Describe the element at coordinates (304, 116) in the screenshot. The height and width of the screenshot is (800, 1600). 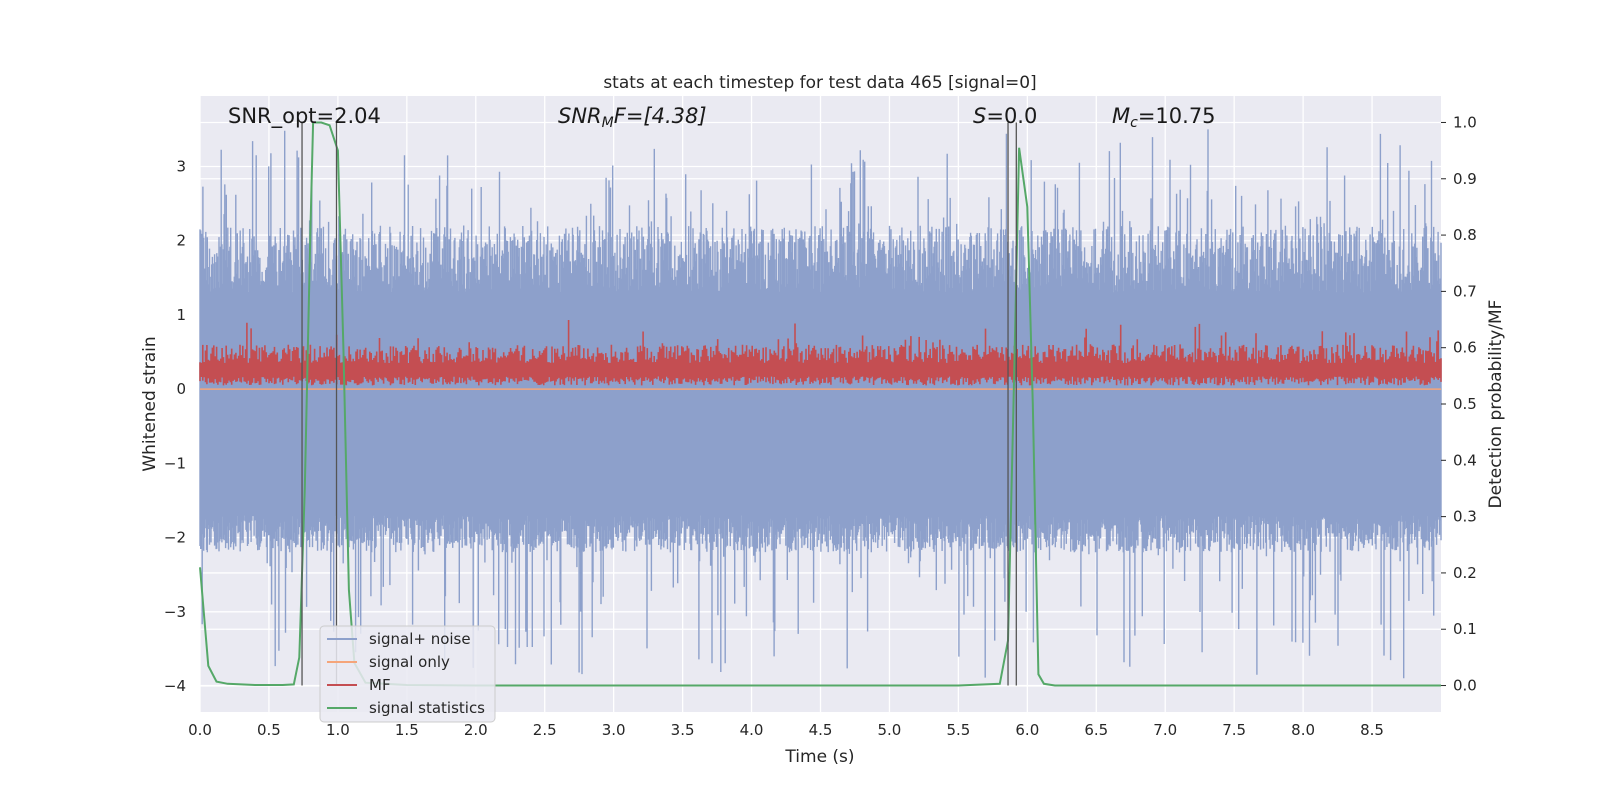
I see `annotation-snr-opt: SNR_opt=2.04` at that location.